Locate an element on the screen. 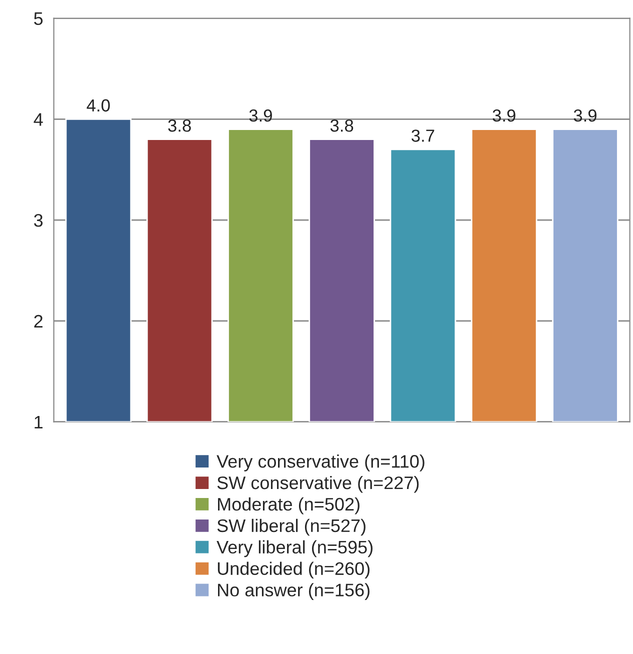 This screenshot has width=633, height=654. legend-label: Undecided (n=260) is located at coordinates (294, 570).